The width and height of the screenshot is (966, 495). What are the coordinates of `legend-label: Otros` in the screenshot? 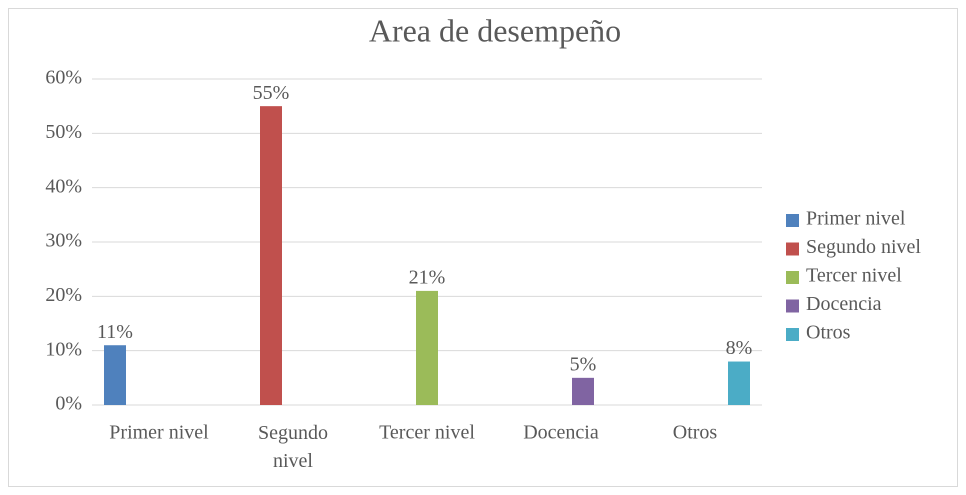 It's located at (828, 333).